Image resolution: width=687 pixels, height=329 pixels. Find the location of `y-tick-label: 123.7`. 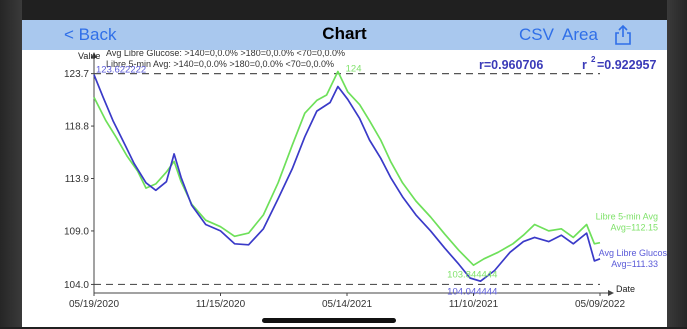

y-tick-label: 123.7 is located at coordinates (76, 74).